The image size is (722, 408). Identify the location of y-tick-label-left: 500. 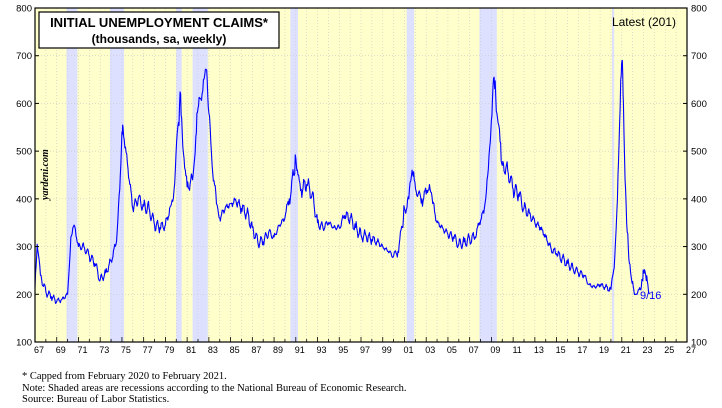
(24, 152).